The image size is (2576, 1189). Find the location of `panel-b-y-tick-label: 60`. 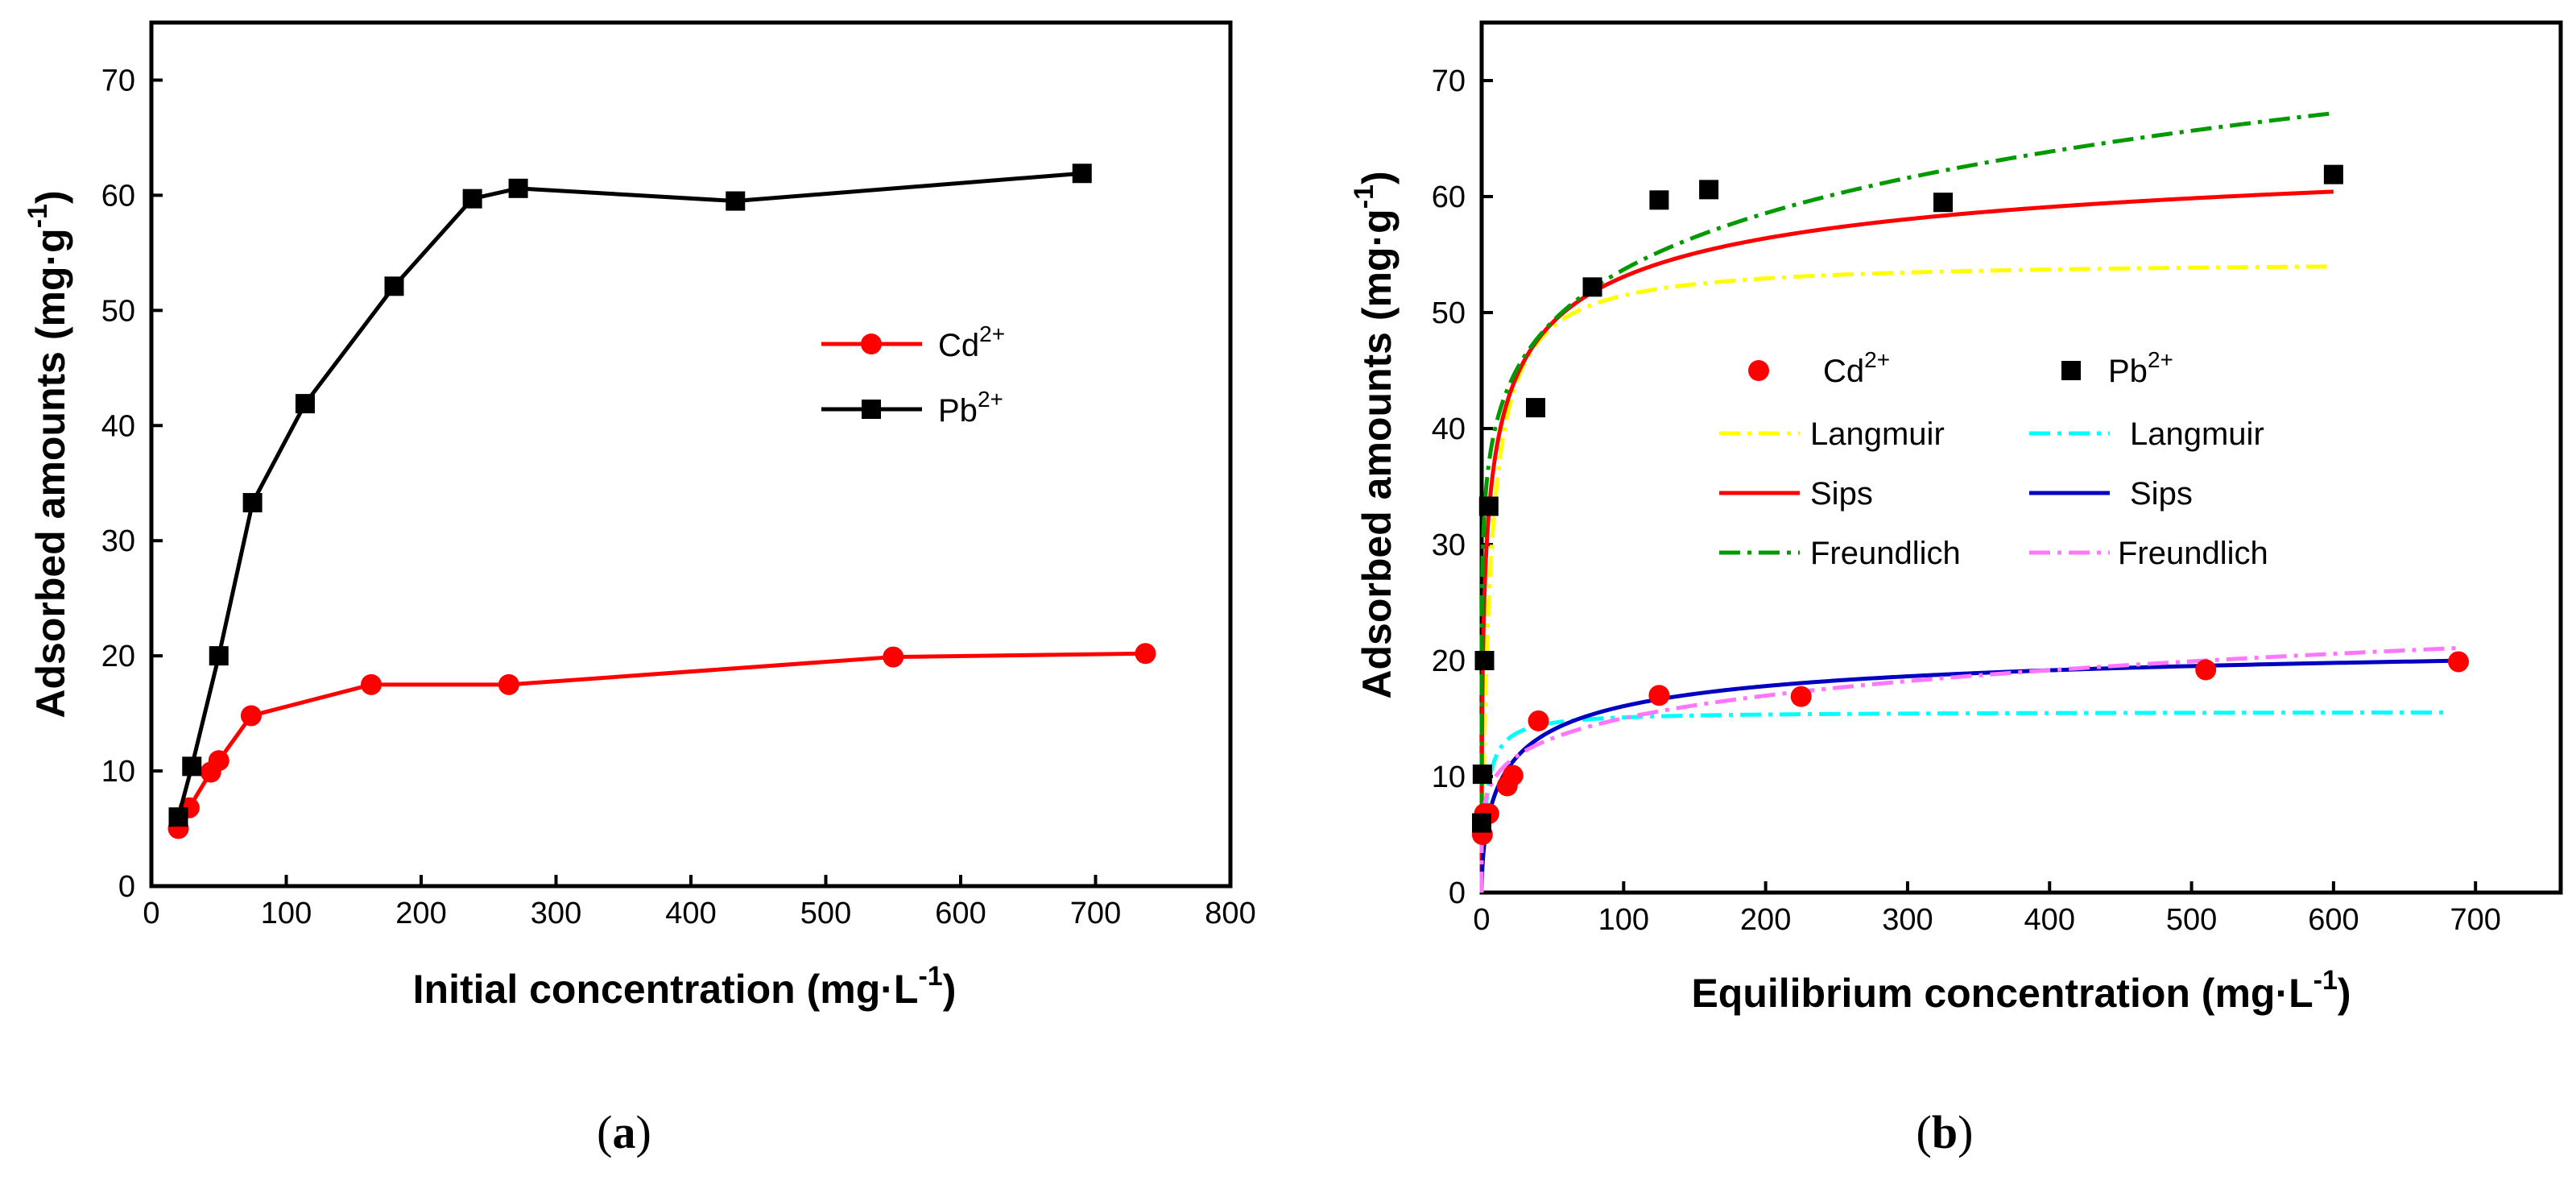

panel-b-y-tick-label: 60 is located at coordinates (1449, 197).